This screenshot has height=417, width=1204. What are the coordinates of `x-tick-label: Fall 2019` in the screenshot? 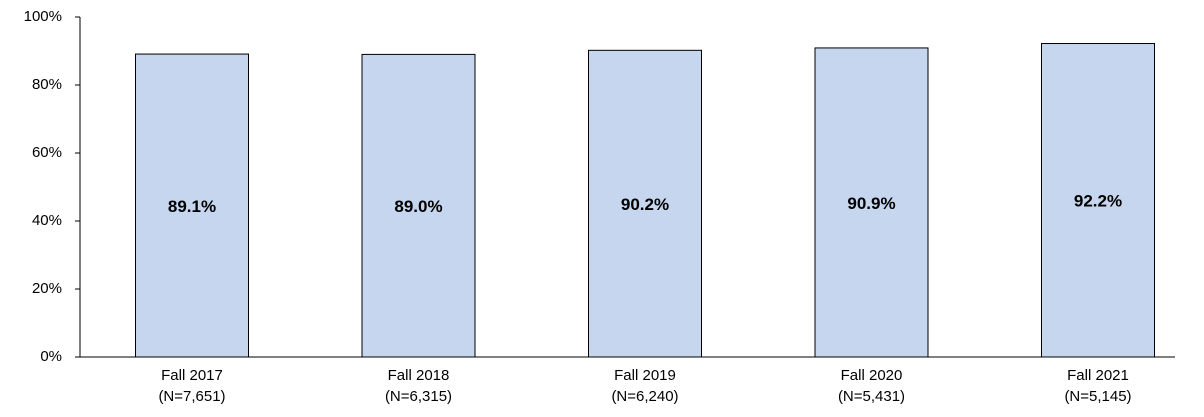 It's located at (645, 375).